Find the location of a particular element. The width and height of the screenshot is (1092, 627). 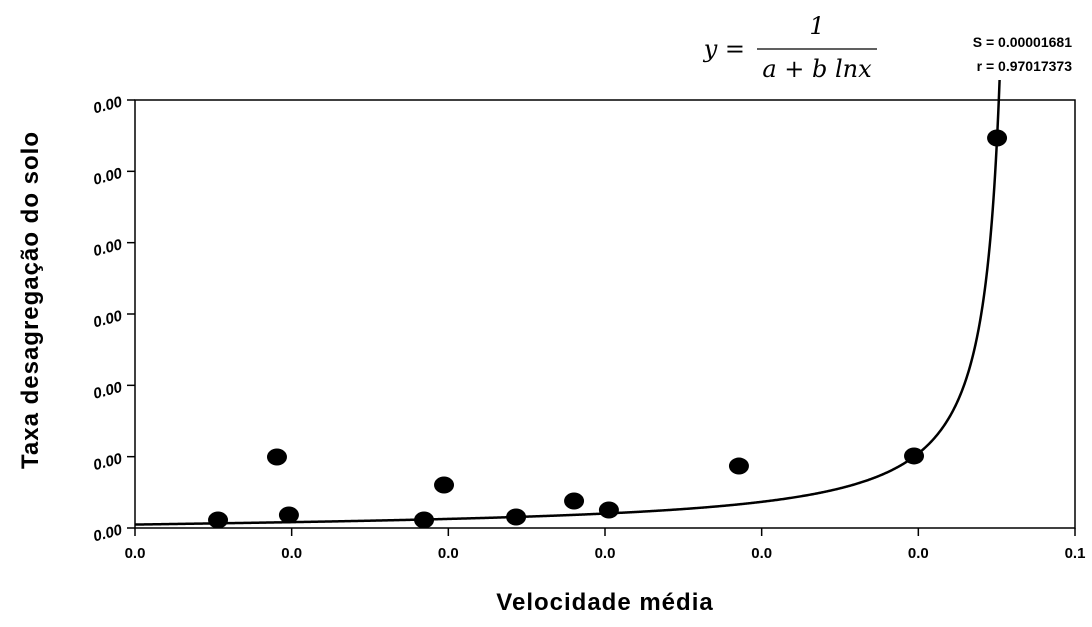

equation-denominator: a + b lnx is located at coordinates (817, 69).